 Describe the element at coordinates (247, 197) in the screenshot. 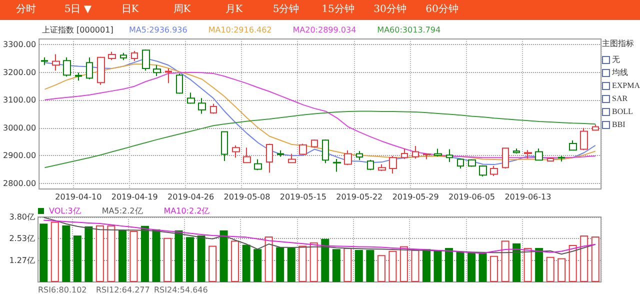

I see `x-tick-label: 2019-05-08` at that location.